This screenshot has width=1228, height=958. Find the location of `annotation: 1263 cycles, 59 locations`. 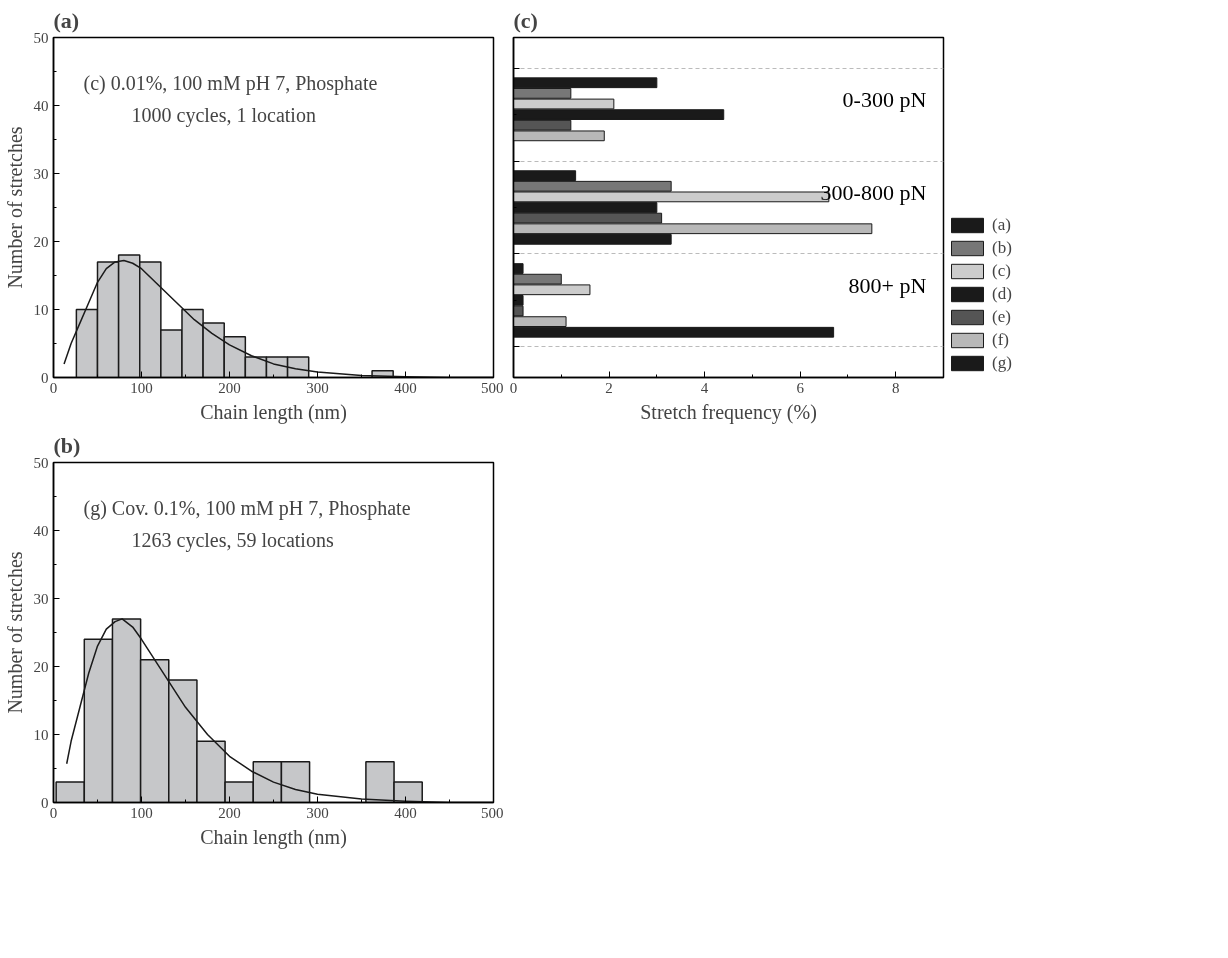

annotation: 1263 cycles, 59 locations is located at coordinates (232, 540).